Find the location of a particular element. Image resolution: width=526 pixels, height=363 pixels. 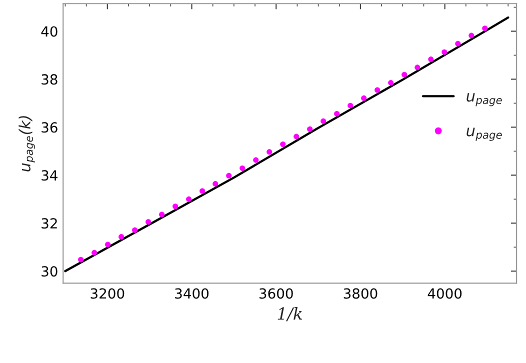

x-tick-label: 4000 is located at coordinates (445, 293).